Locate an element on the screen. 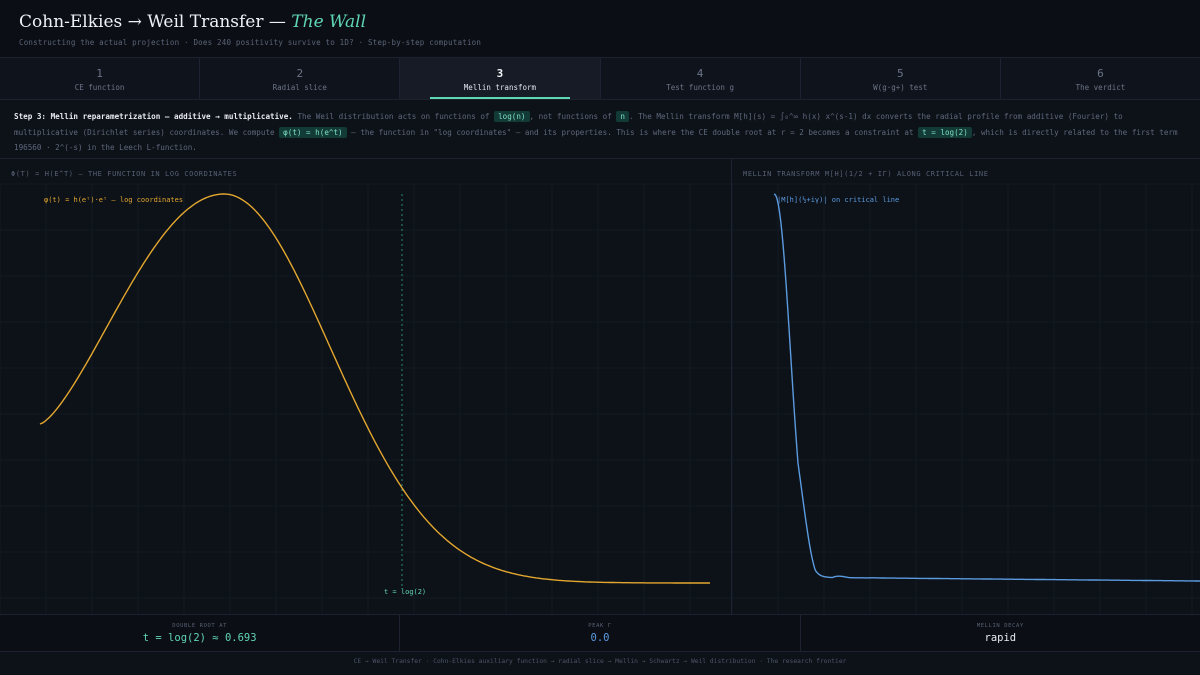 This screenshot has height=675, width=1200. code-n: n is located at coordinates (622, 116).